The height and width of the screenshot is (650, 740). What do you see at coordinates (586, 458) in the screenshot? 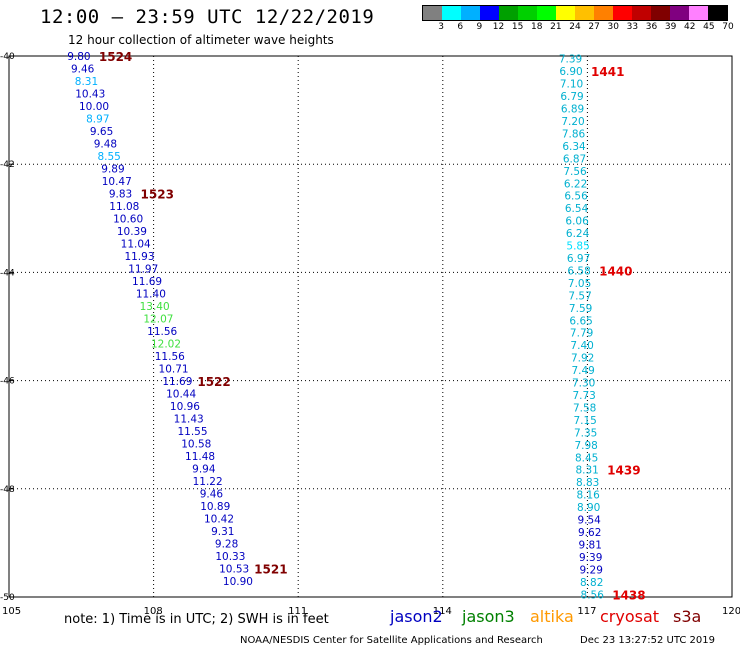
I see `wave-height-value: 8.45` at bounding box center [586, 458].